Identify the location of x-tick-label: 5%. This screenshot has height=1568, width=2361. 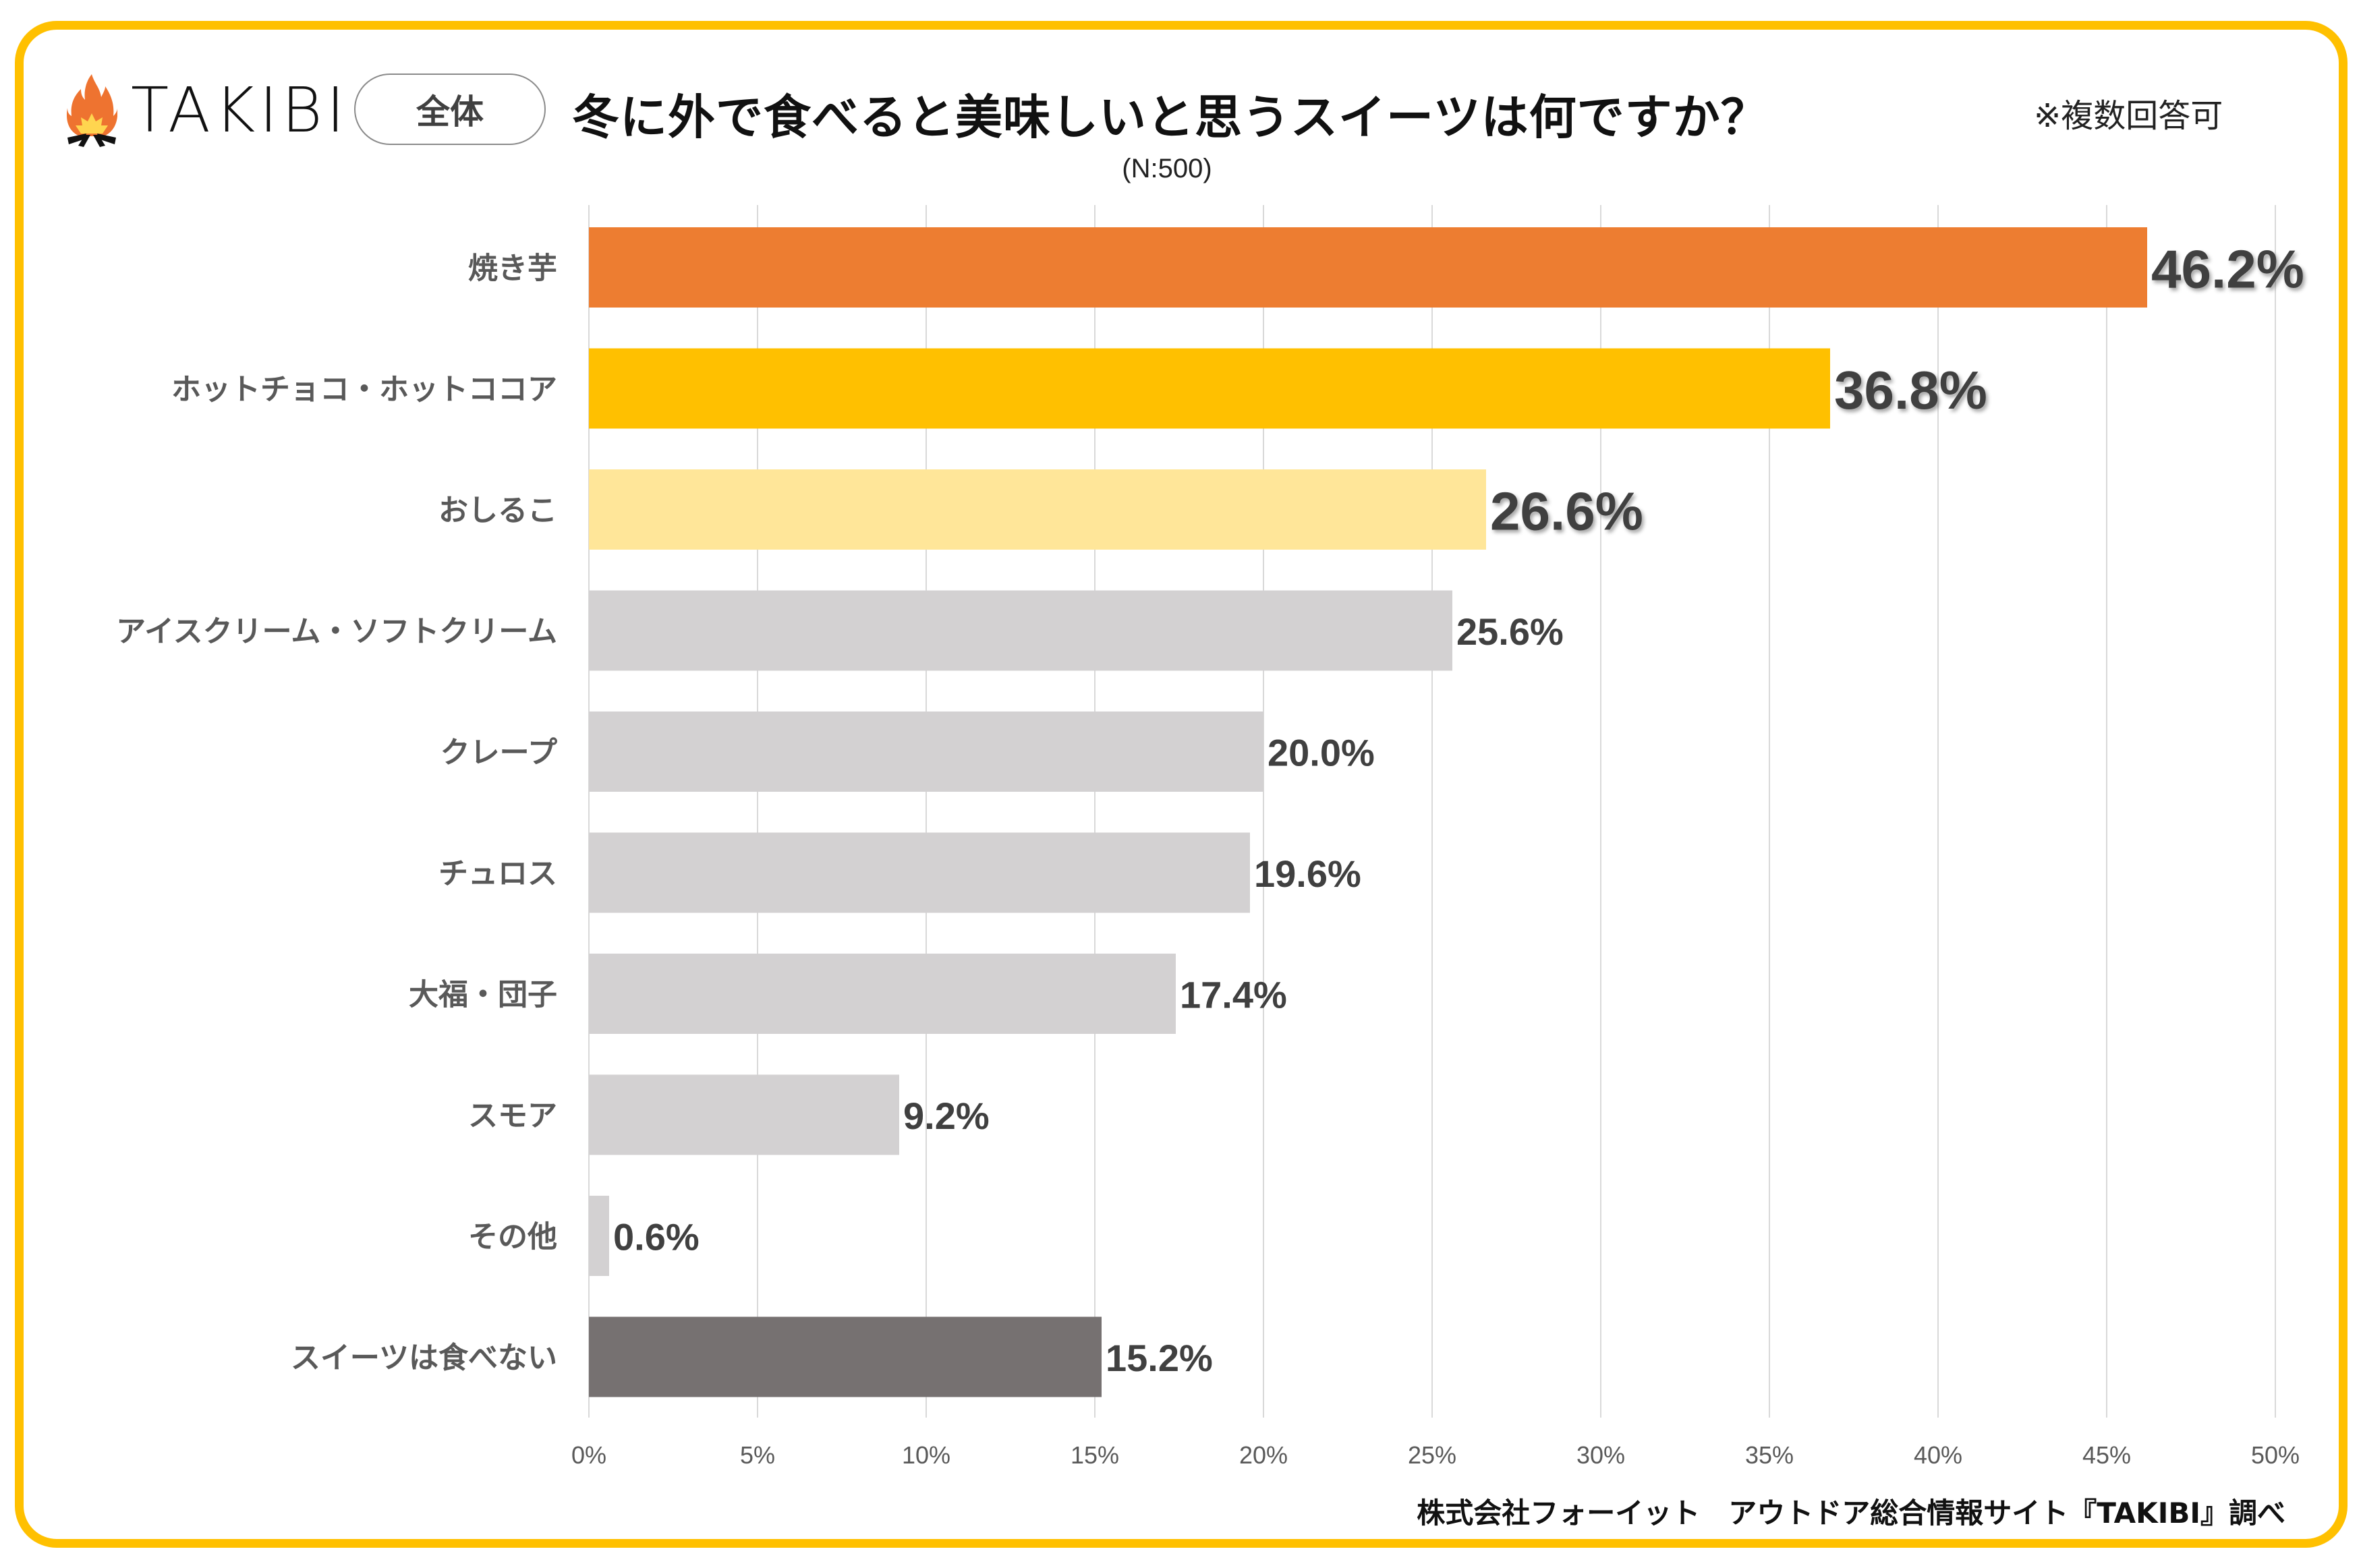
(758, 1455).